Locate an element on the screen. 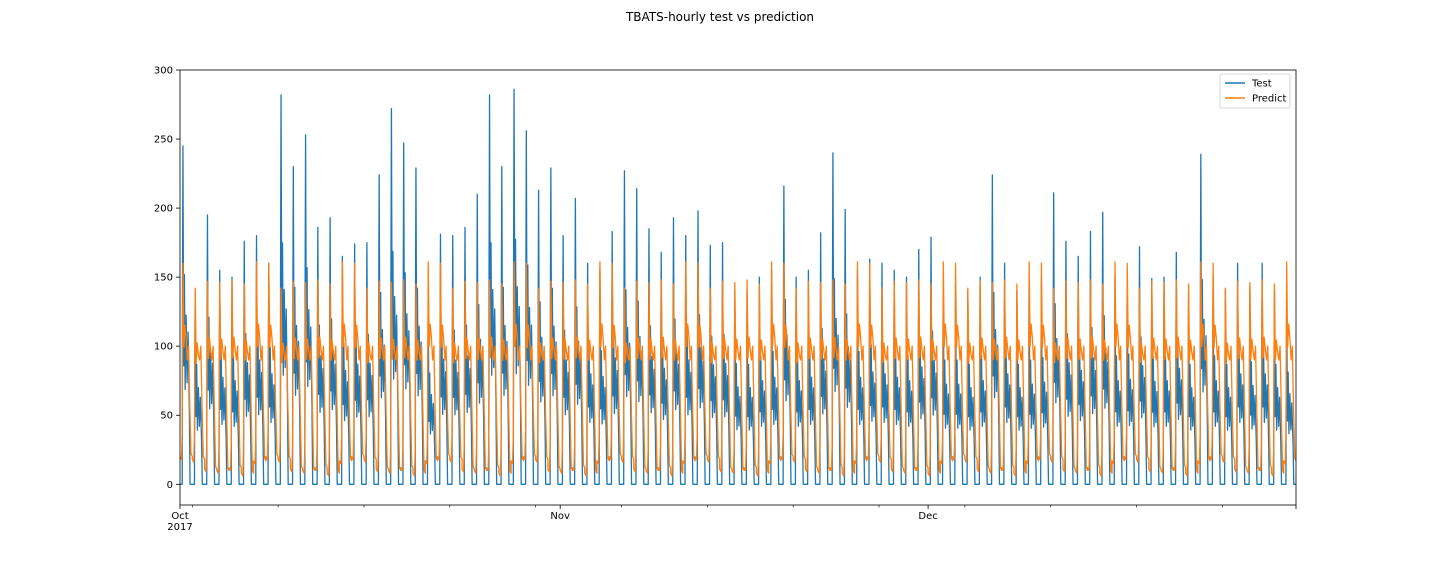 The width and height of the screenshot is (1440, 576). x-tick-sublabel: 2017 is located at coordinates (179, 527).